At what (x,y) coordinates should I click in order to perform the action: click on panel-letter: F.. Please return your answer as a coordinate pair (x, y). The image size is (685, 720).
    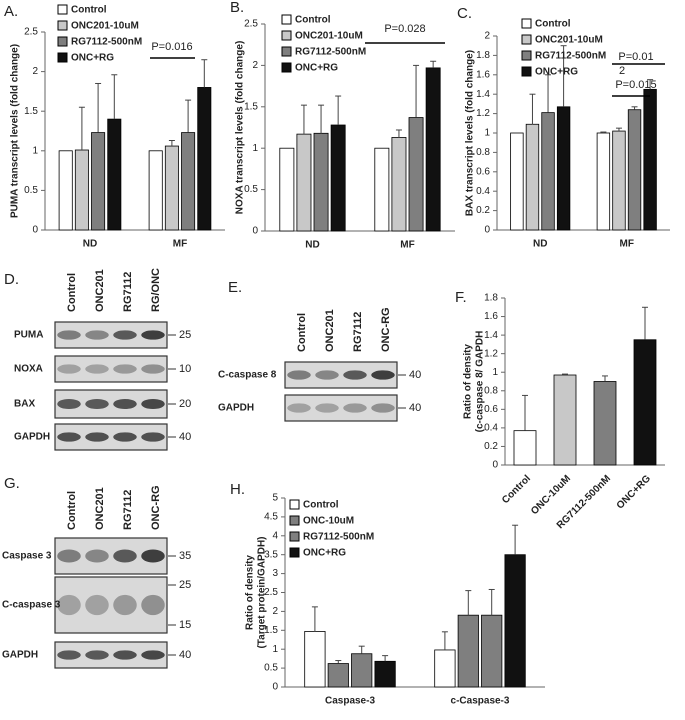
    Looking at the image, I should click on (461, 297).